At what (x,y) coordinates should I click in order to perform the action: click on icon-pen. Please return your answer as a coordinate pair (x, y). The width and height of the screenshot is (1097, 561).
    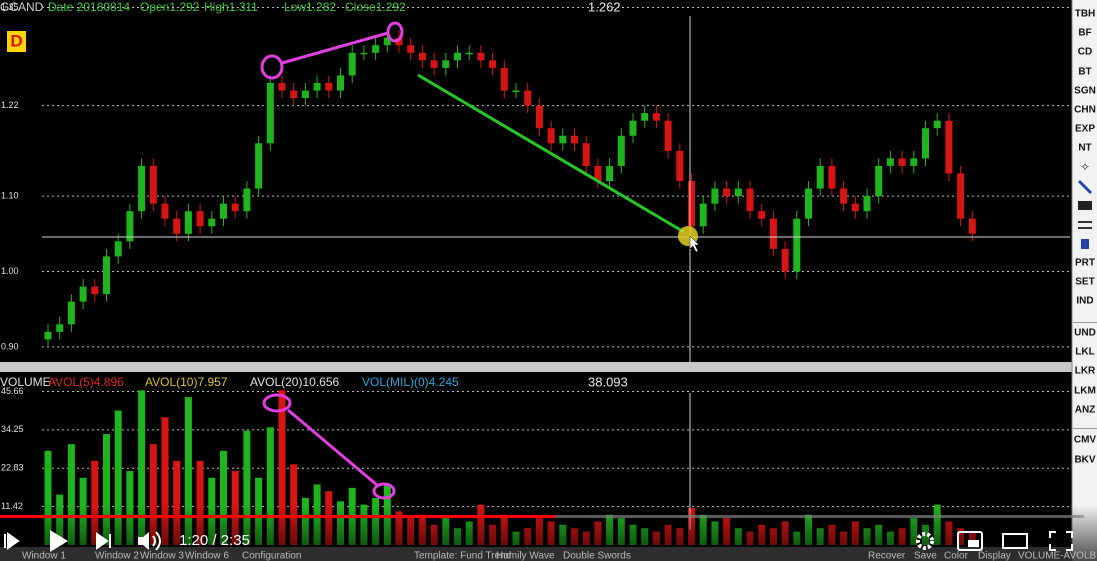
    Looking at the image, I should click on (1085, 187).